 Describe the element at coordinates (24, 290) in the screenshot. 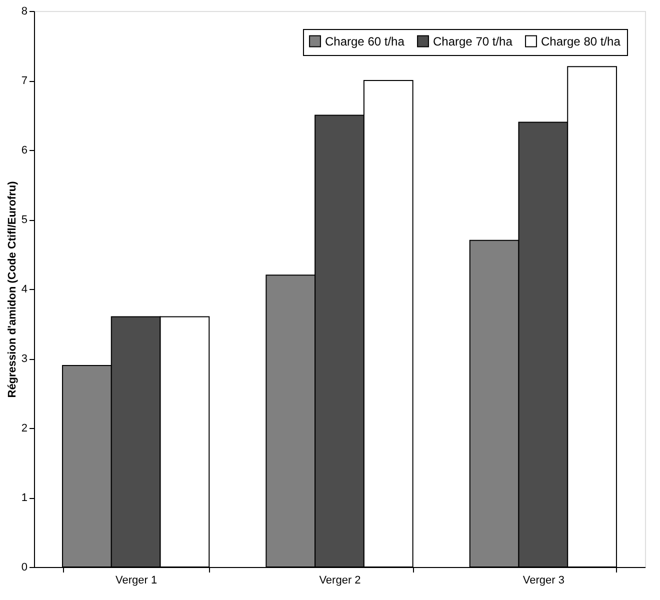

I see `y-tick-label: 4` at that location.